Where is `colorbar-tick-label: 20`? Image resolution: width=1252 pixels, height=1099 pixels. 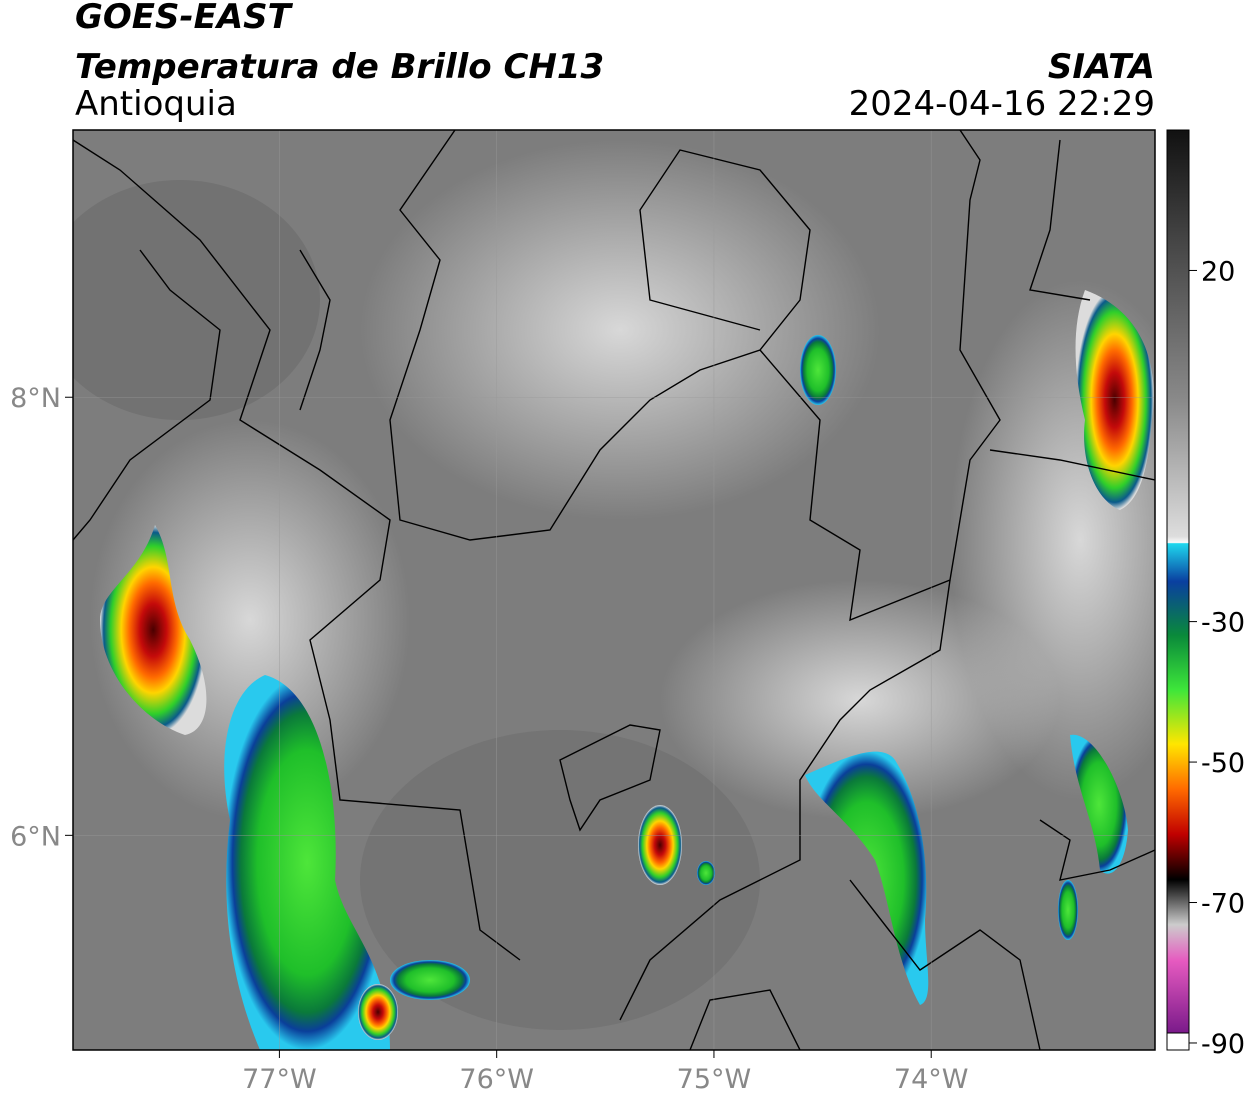
colorbar-tick-label: 20 is located at coordinates (1218, 271).